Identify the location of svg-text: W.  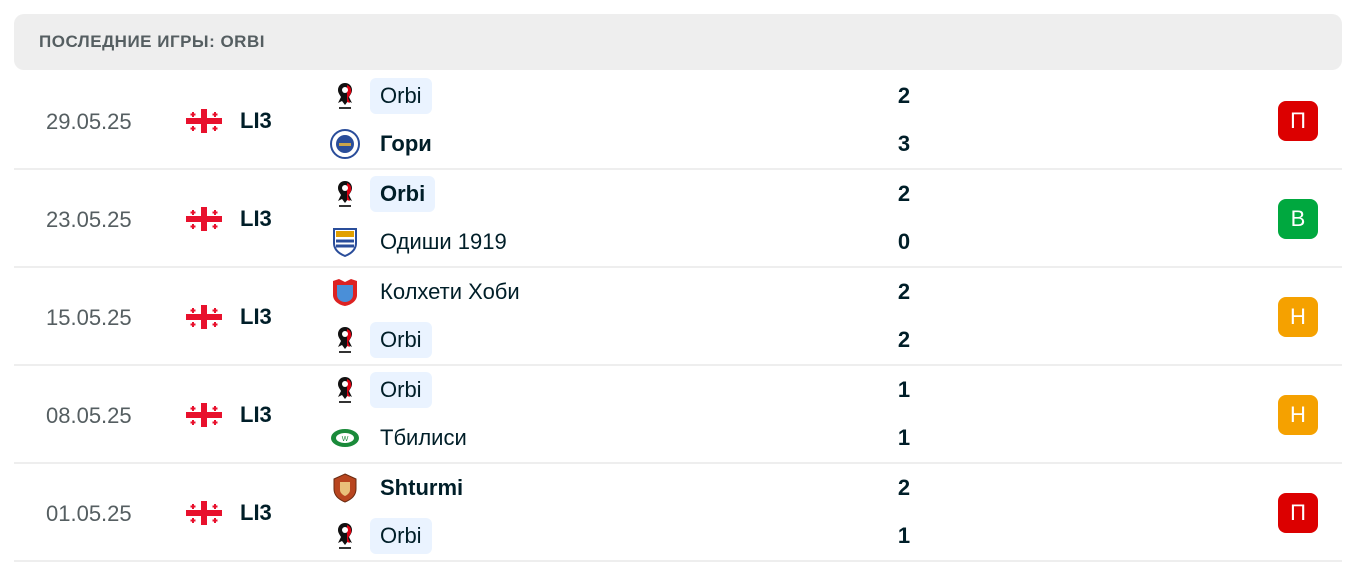
(345, 439).